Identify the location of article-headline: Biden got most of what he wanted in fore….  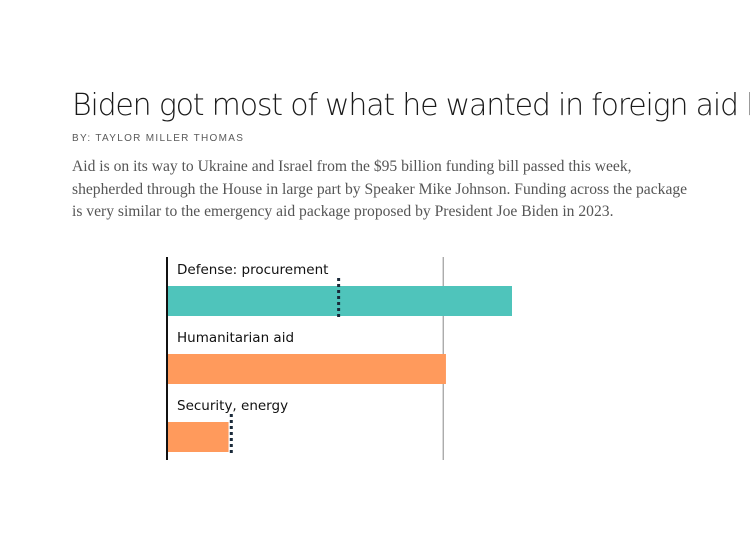
(411, 105).